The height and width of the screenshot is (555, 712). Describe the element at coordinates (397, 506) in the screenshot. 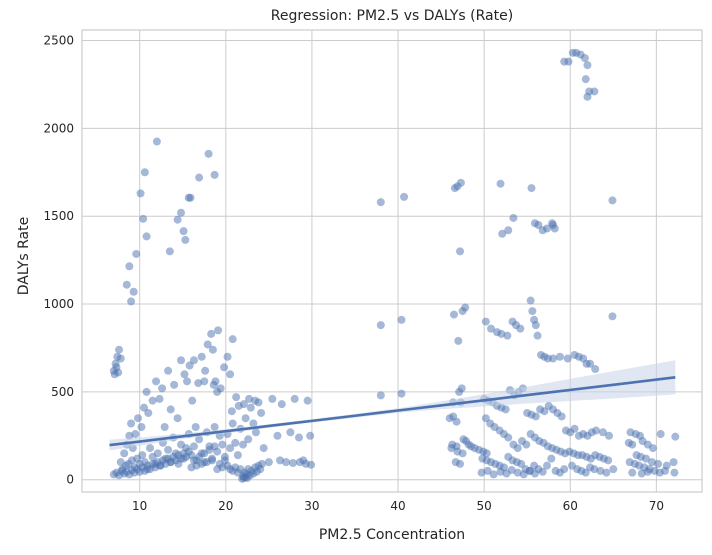

I see `x-tick-label: 40` at that location.